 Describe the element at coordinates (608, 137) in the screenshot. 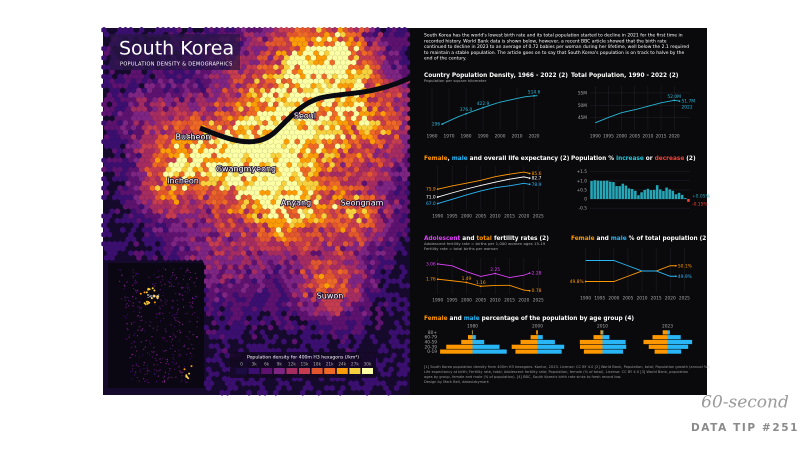

I see `x-tick-label: 1995` at that location.